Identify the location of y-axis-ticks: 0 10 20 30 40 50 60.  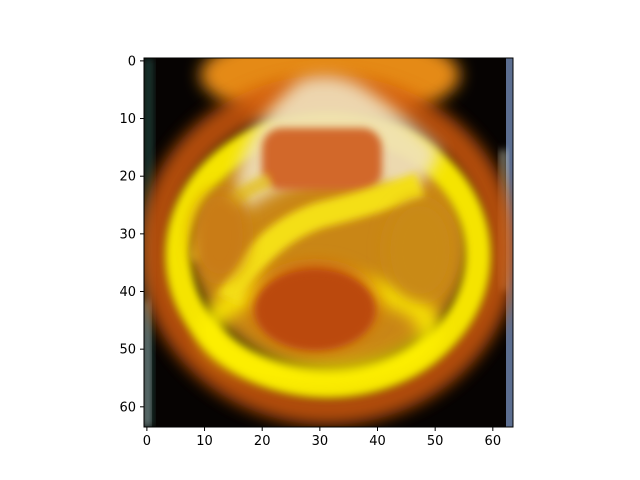
(131, 234).